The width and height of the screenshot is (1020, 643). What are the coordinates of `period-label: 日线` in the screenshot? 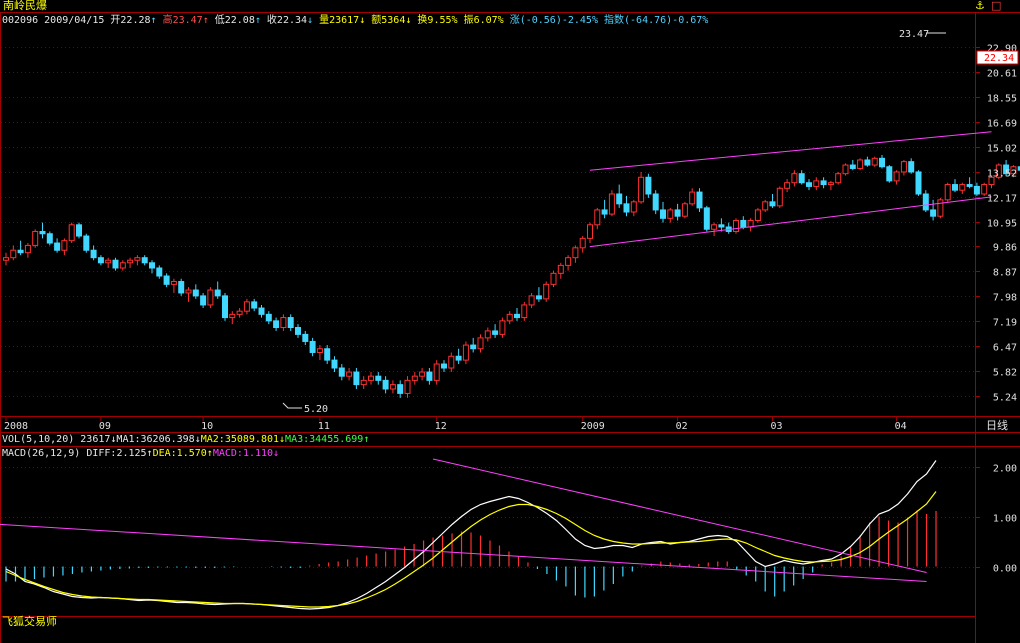 It's located at (997, 425).